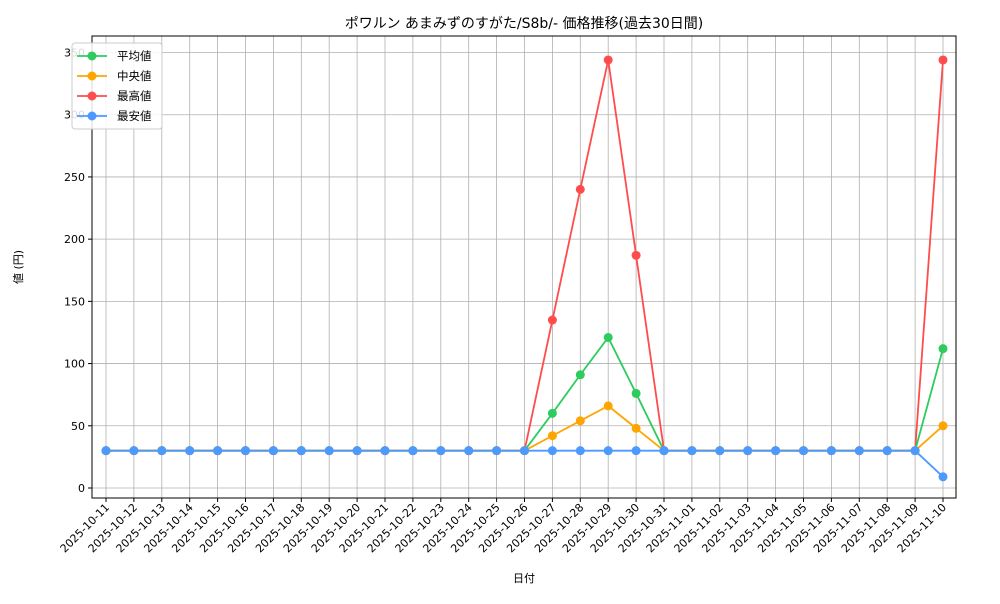 The height and width of the screenshot is (604, 1000). Describe the element at coordinates (74, 177) in the screenshot. I see `y-tick-label: 250` at that location.